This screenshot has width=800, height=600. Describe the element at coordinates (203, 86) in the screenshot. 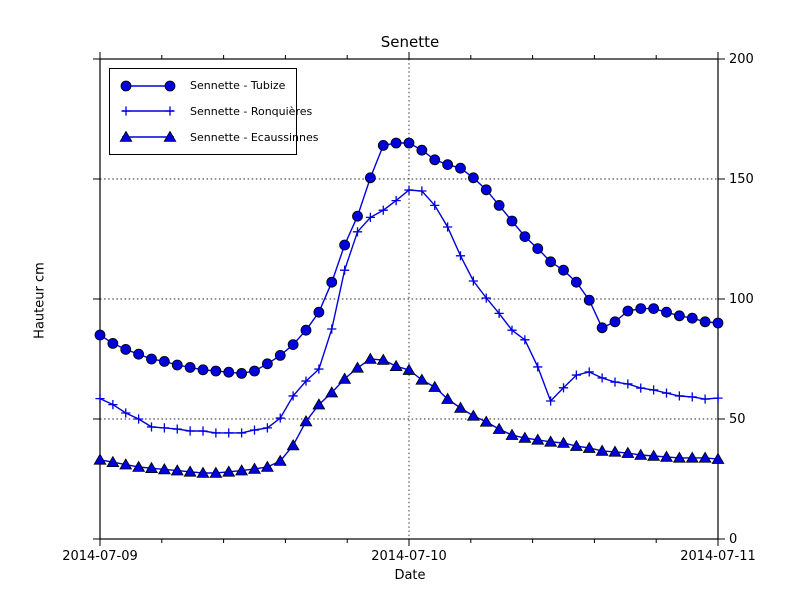

I see `legend-item-tubize: Sennette - Tubize` at that location.